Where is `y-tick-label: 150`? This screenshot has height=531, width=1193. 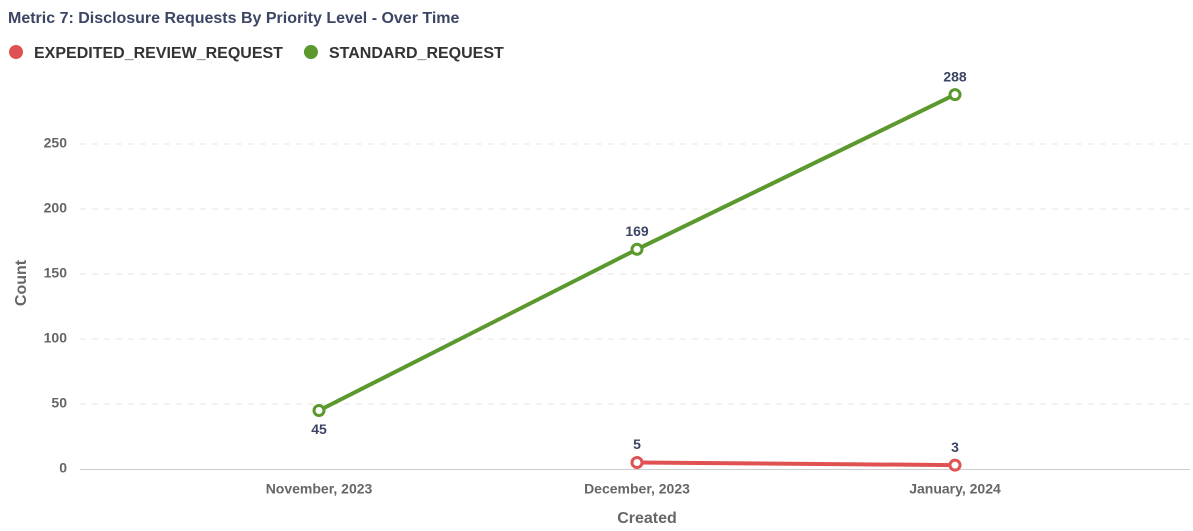 y-tick-label: 150 is located at coordinates (56, 273).